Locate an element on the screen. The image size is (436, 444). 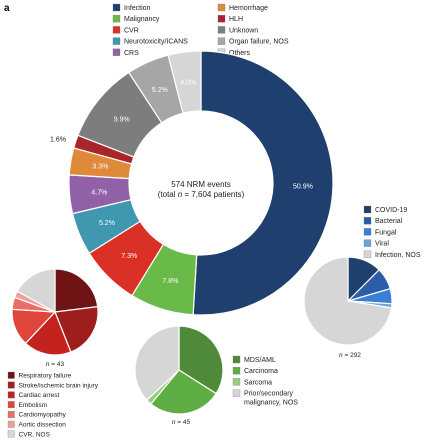
main-legend-label-infection: Infection is located at coordinates (137, 8).